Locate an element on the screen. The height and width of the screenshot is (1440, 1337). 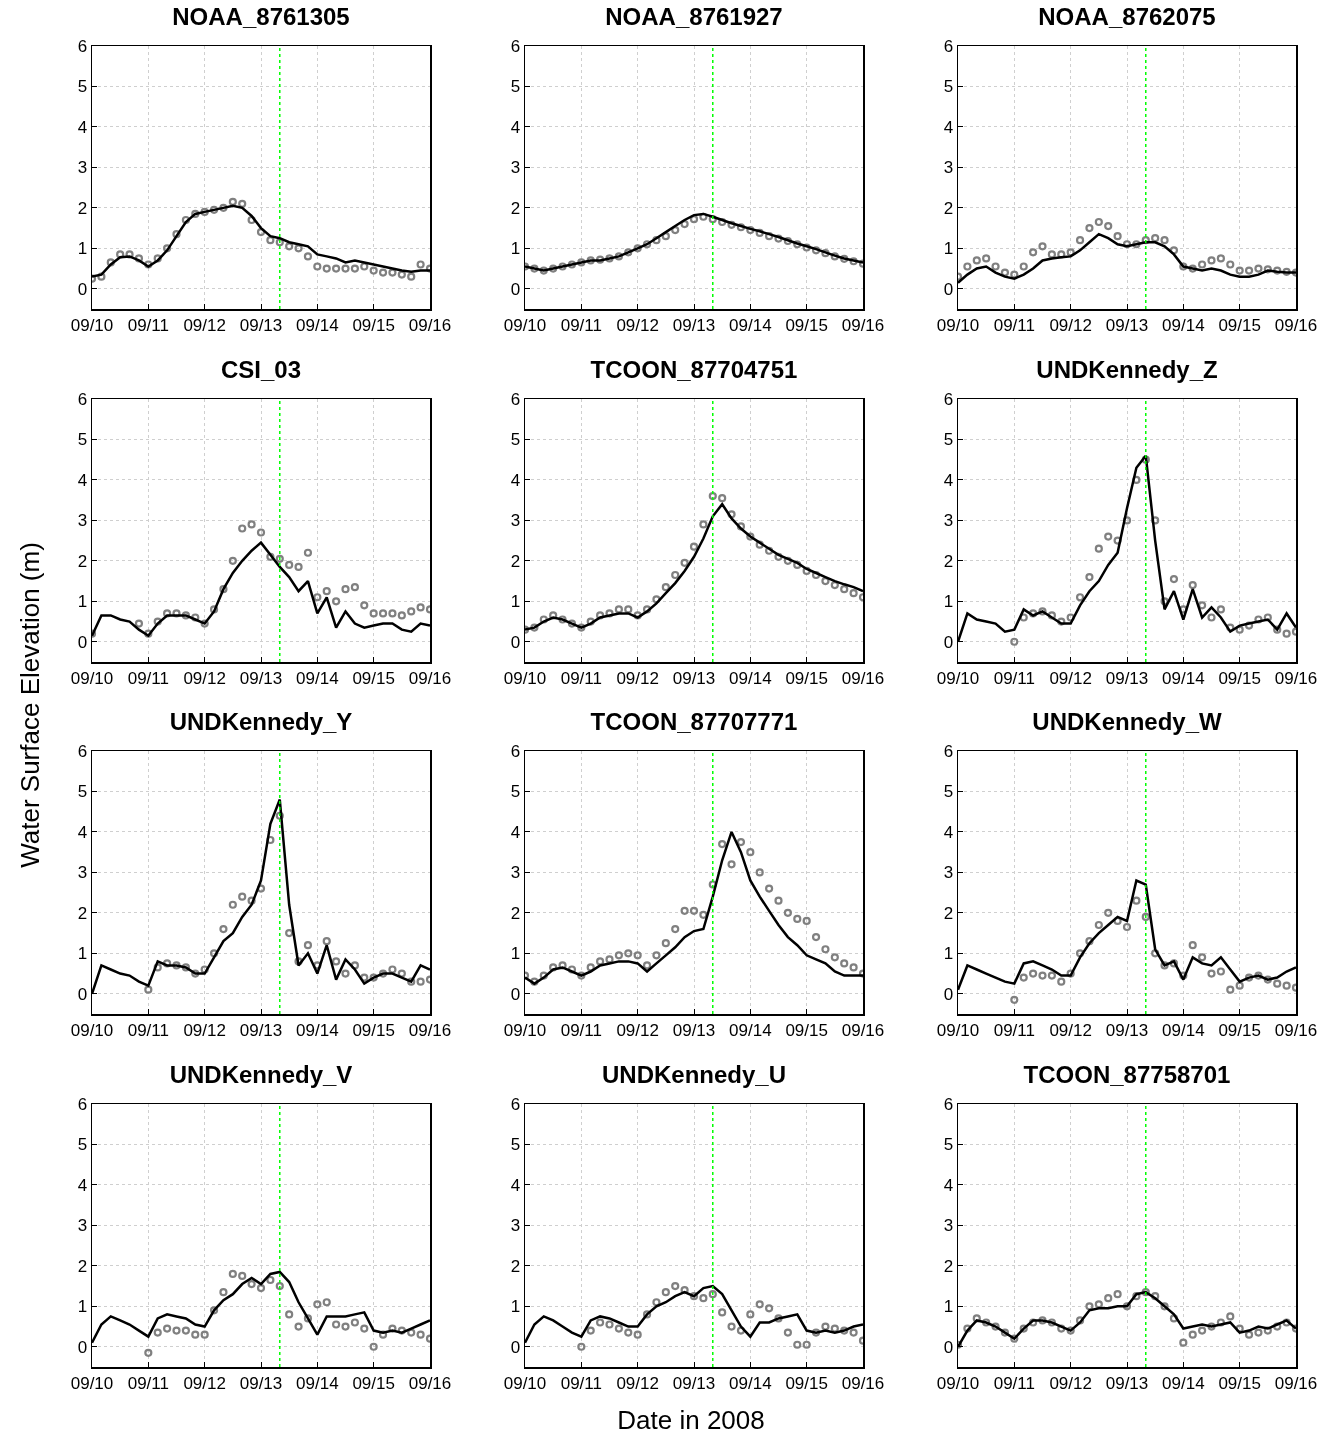
x-tick-label: 09/13 is located at coordinates (1127, 1030).